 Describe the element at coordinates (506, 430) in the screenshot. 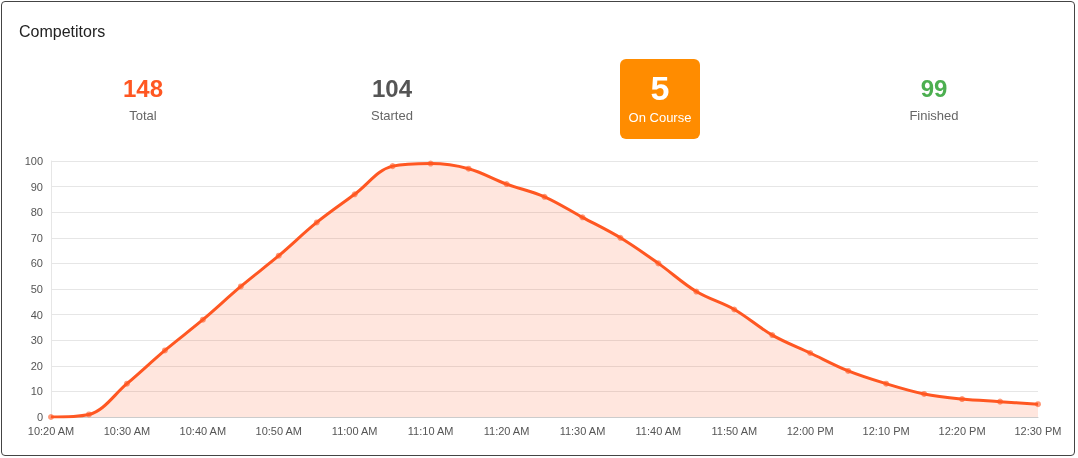

I see `x-tick-label: 11:20 AM` at that location.